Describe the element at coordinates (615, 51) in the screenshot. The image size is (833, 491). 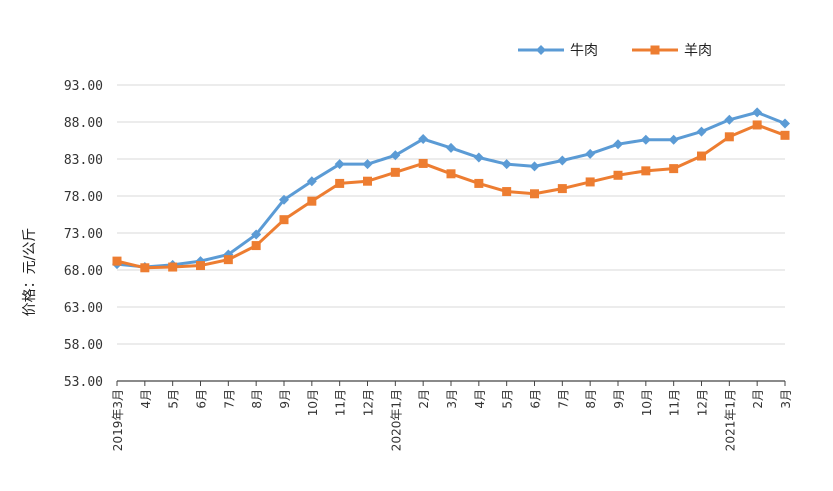
I see `legend: 牛肉 羊肉` at that location.